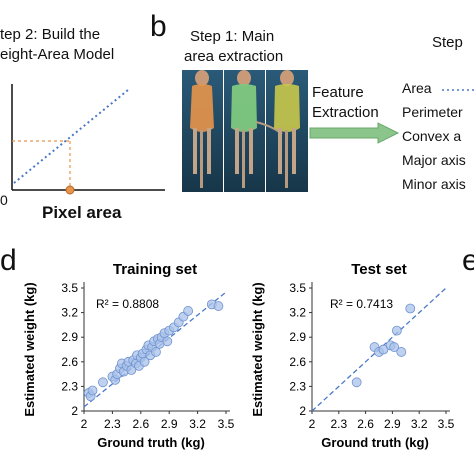 This screenshot has height=474, width=474. I want to click on photo-1-animal, so click(202, 129).